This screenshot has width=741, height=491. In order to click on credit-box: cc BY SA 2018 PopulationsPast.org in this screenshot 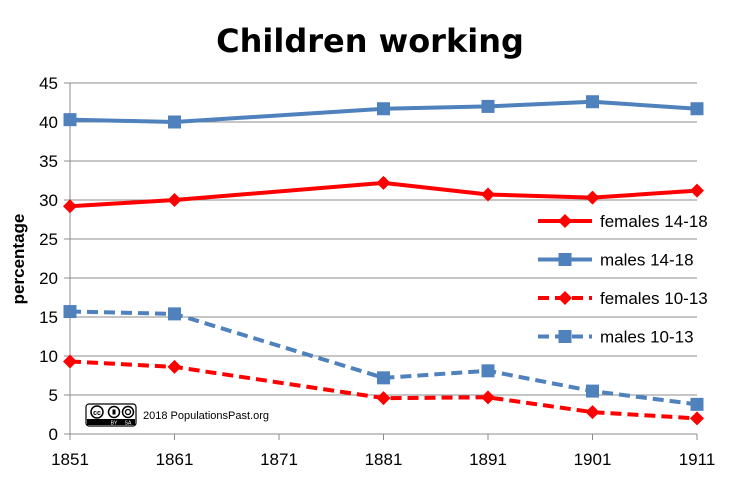, I will do `click(177, 415)`.